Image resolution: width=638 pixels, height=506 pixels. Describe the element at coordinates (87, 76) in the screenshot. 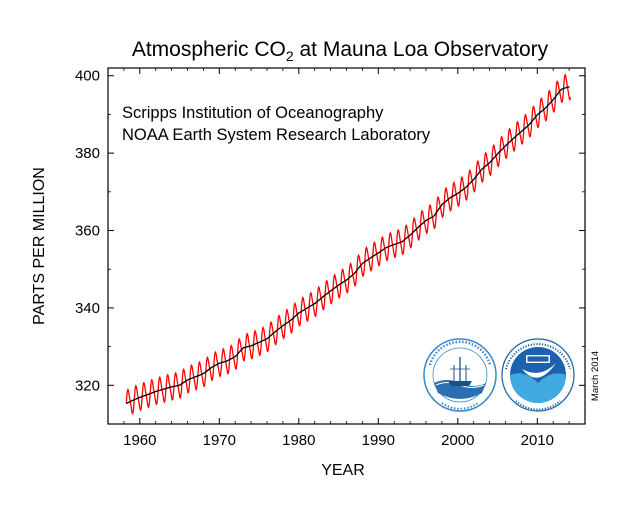

I see `y-tick-label: 400` at that location.